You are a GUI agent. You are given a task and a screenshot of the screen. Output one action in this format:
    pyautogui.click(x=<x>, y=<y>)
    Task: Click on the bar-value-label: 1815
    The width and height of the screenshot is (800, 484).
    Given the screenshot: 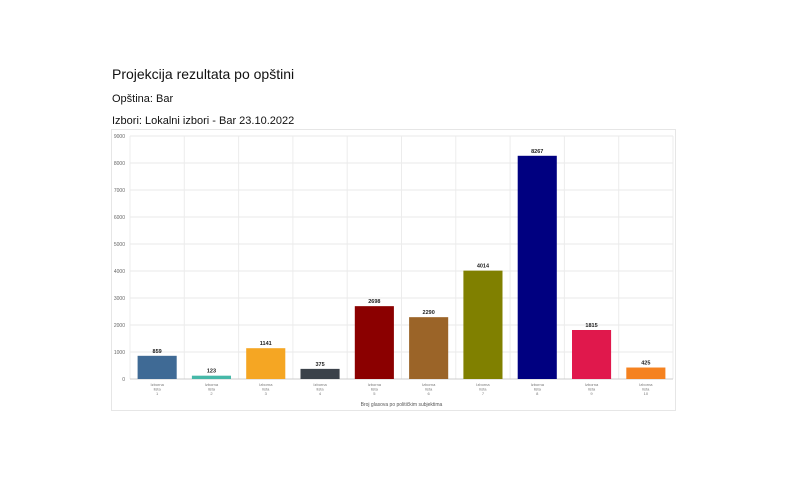 What is the action you would take?
    pyautogui.click(x=591, y=326)
    